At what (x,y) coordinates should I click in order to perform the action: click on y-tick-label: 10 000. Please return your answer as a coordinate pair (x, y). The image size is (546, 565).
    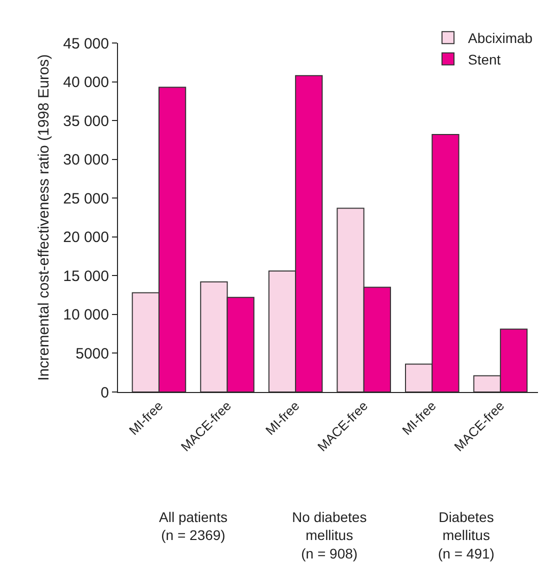
    Looking at the image, I should click on (86, 315).